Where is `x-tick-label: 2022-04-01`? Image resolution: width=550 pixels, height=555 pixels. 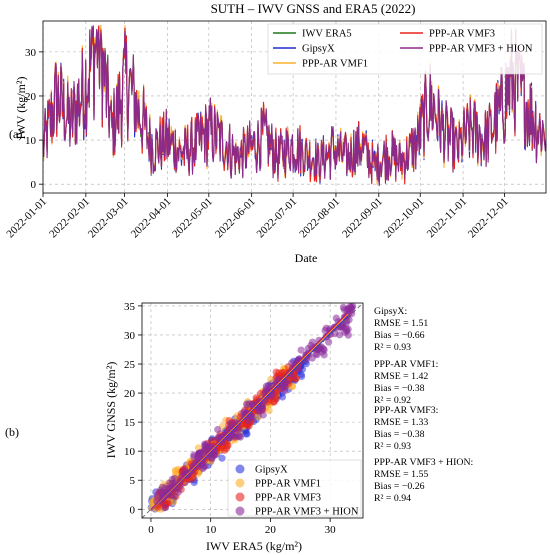 x-tick-label: 2022-04-01 is located at coordinates (151, 218).